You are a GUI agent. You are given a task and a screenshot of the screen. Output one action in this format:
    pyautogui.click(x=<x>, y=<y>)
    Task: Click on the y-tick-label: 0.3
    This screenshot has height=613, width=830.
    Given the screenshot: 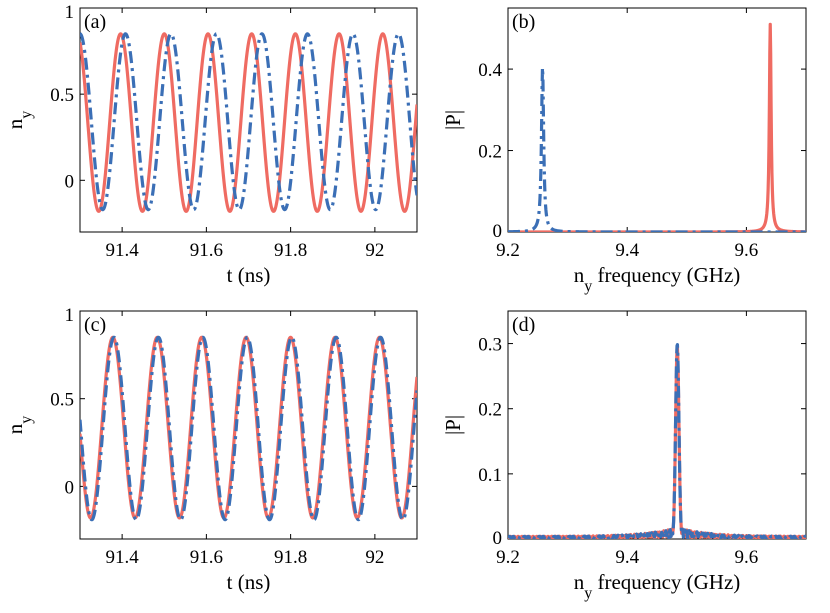 What is the action you would take?
    pyautogui.click(x=490, y=345)
    